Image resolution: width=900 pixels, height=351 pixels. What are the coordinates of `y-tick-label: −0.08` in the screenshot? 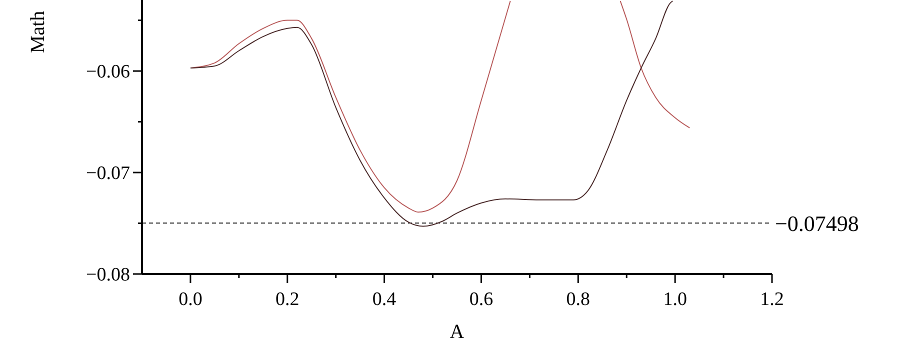 It's located at (108, 275).